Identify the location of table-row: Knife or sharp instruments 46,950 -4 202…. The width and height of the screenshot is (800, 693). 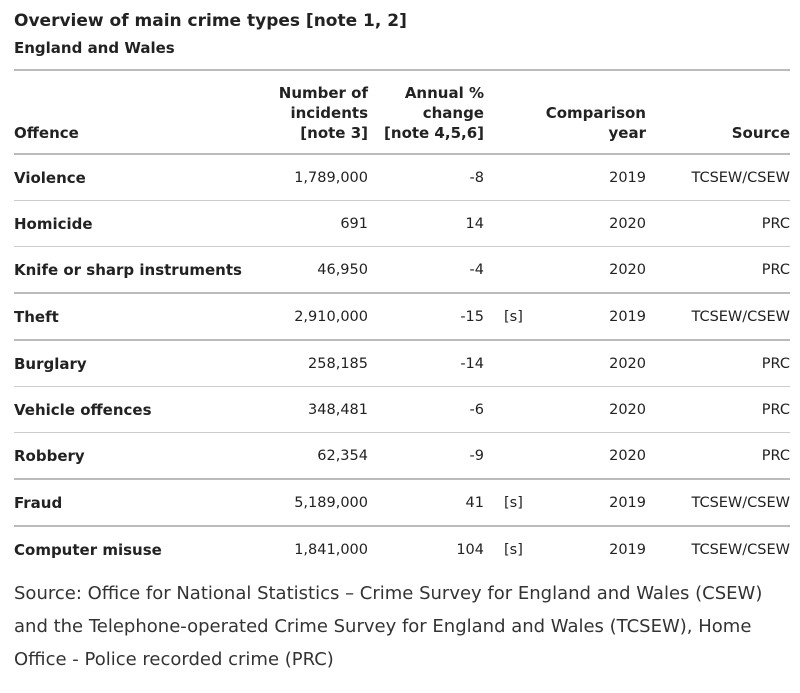
(402, 270).